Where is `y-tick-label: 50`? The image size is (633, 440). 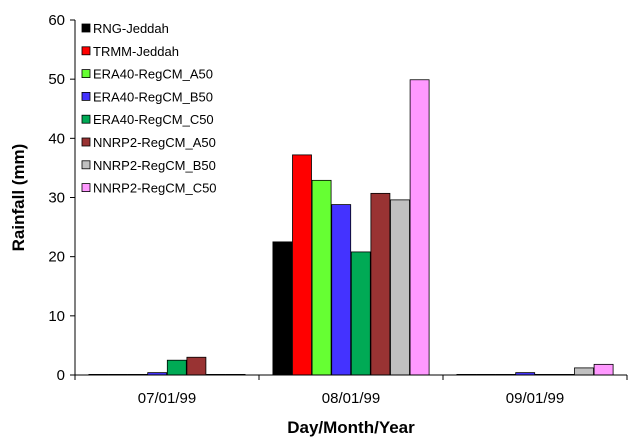
y-tick-label: 50 is located at coordinates (56, 79).